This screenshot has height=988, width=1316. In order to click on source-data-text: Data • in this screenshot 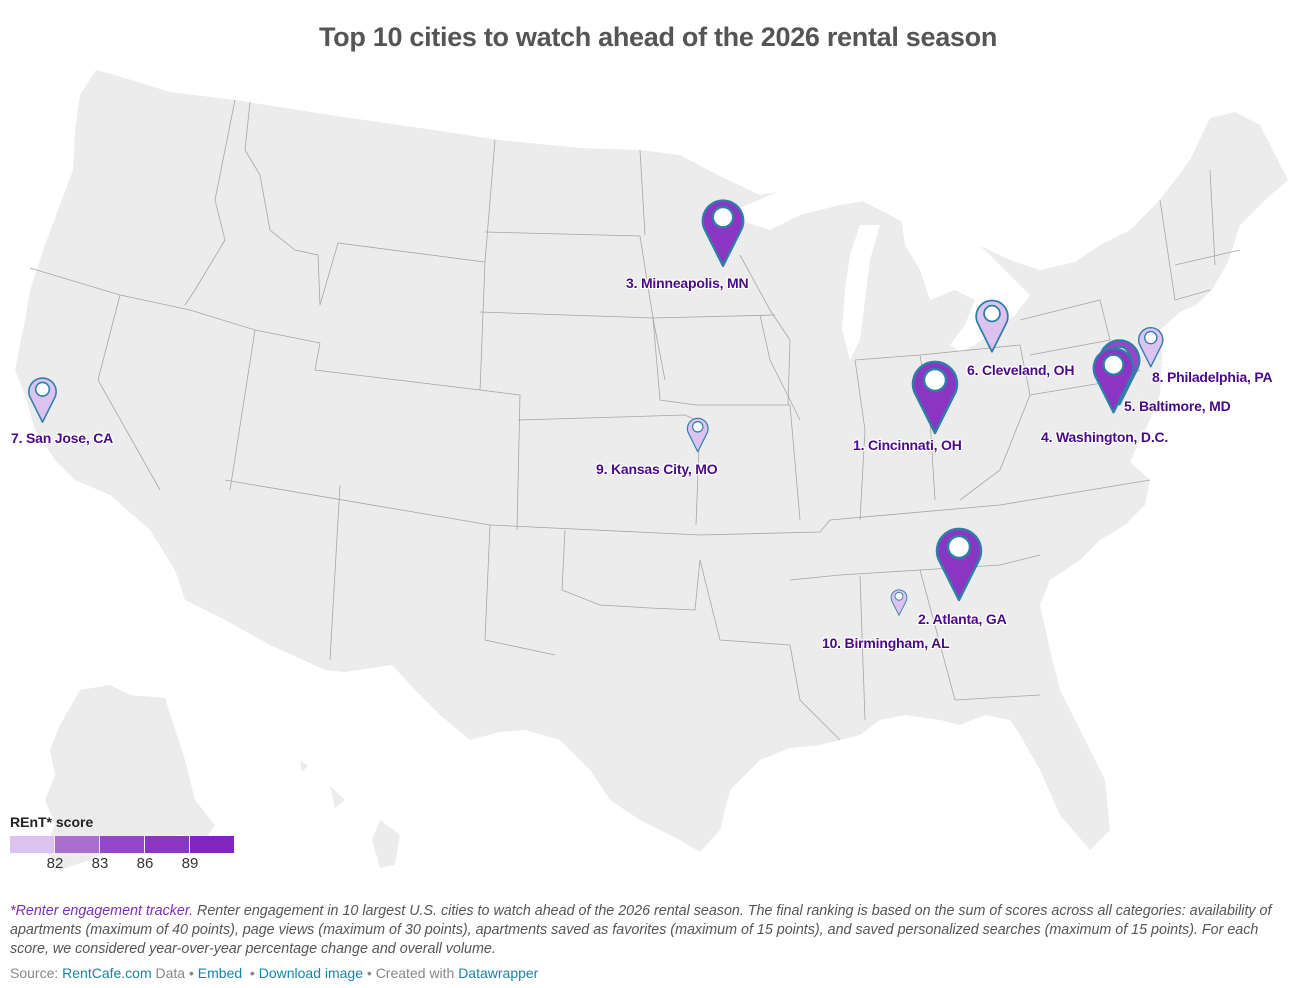, I will do `click(174, 973)`.